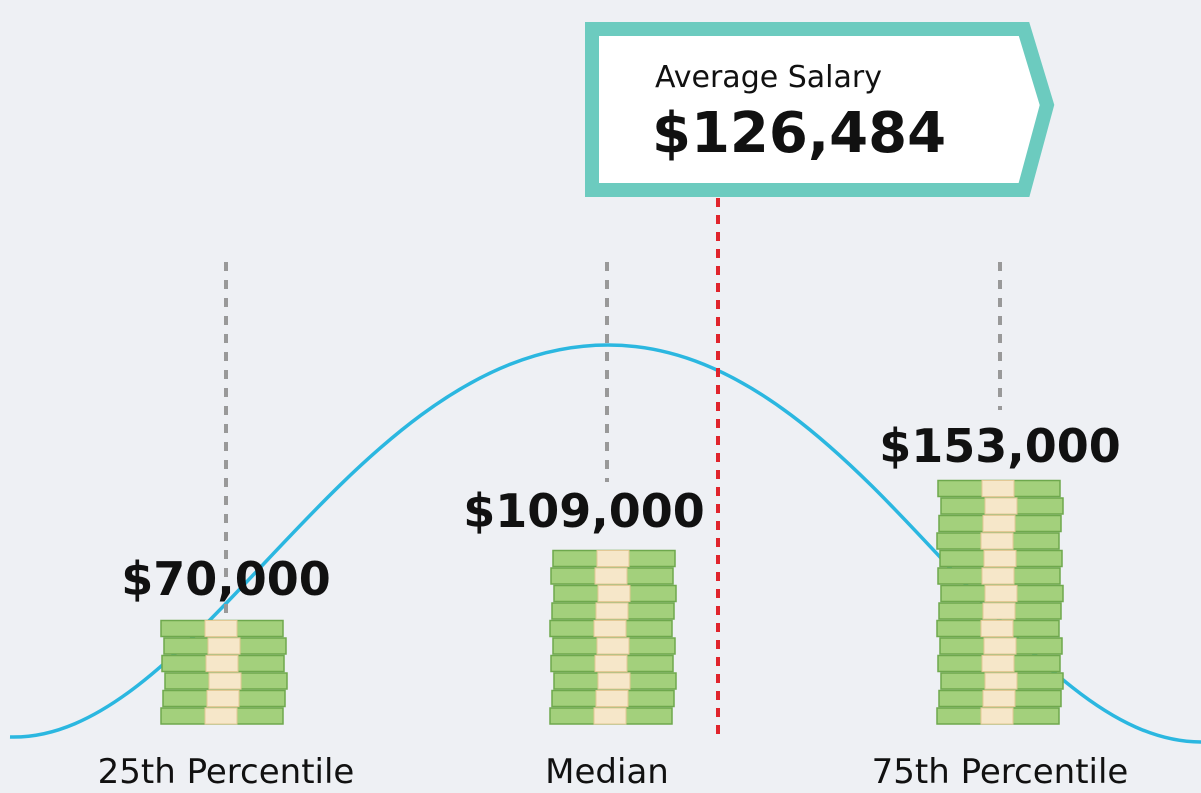 The height and width of the screenshot is (793, 1201). What do you see at coordinates (768, 77) in the screenshot?
I see `average-label: Average Salary` at bounding box center [768, 77].